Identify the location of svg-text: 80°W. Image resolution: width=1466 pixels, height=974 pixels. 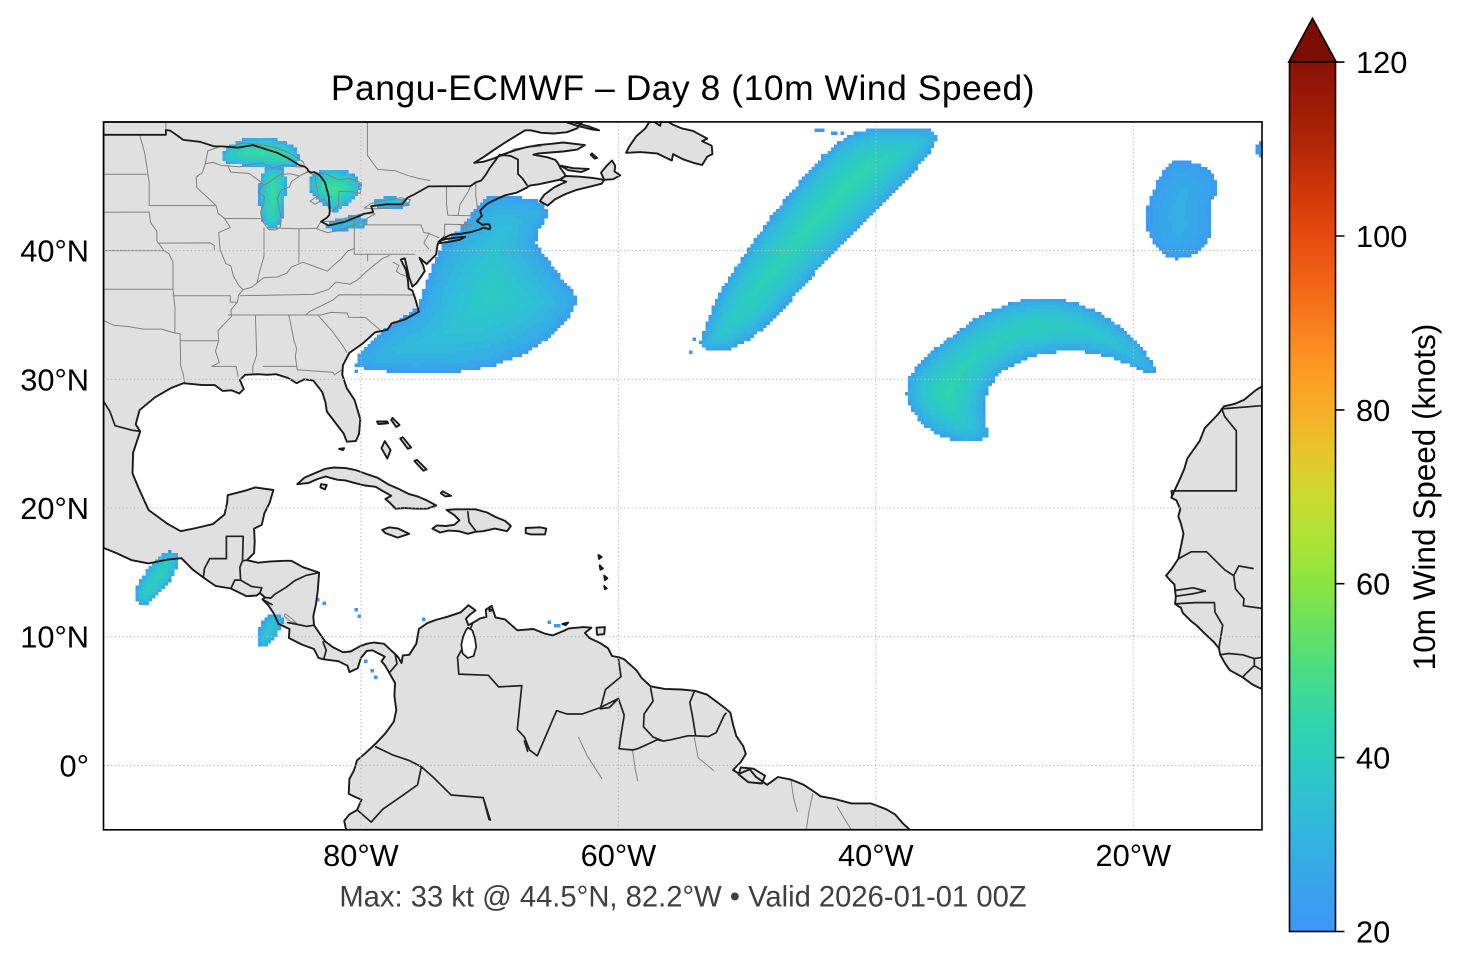
(361, 855).